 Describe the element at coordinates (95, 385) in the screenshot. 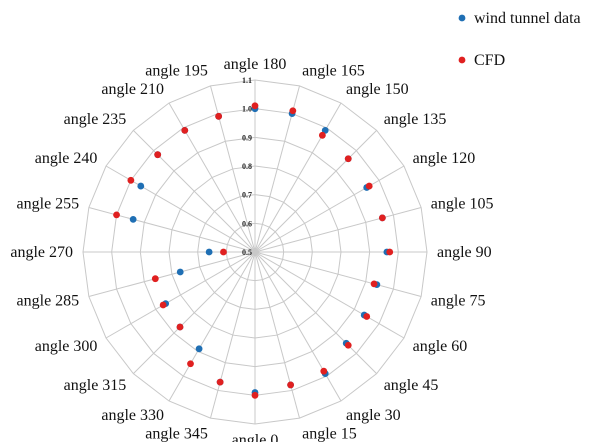

I see `category-label: angle 315` at that location.